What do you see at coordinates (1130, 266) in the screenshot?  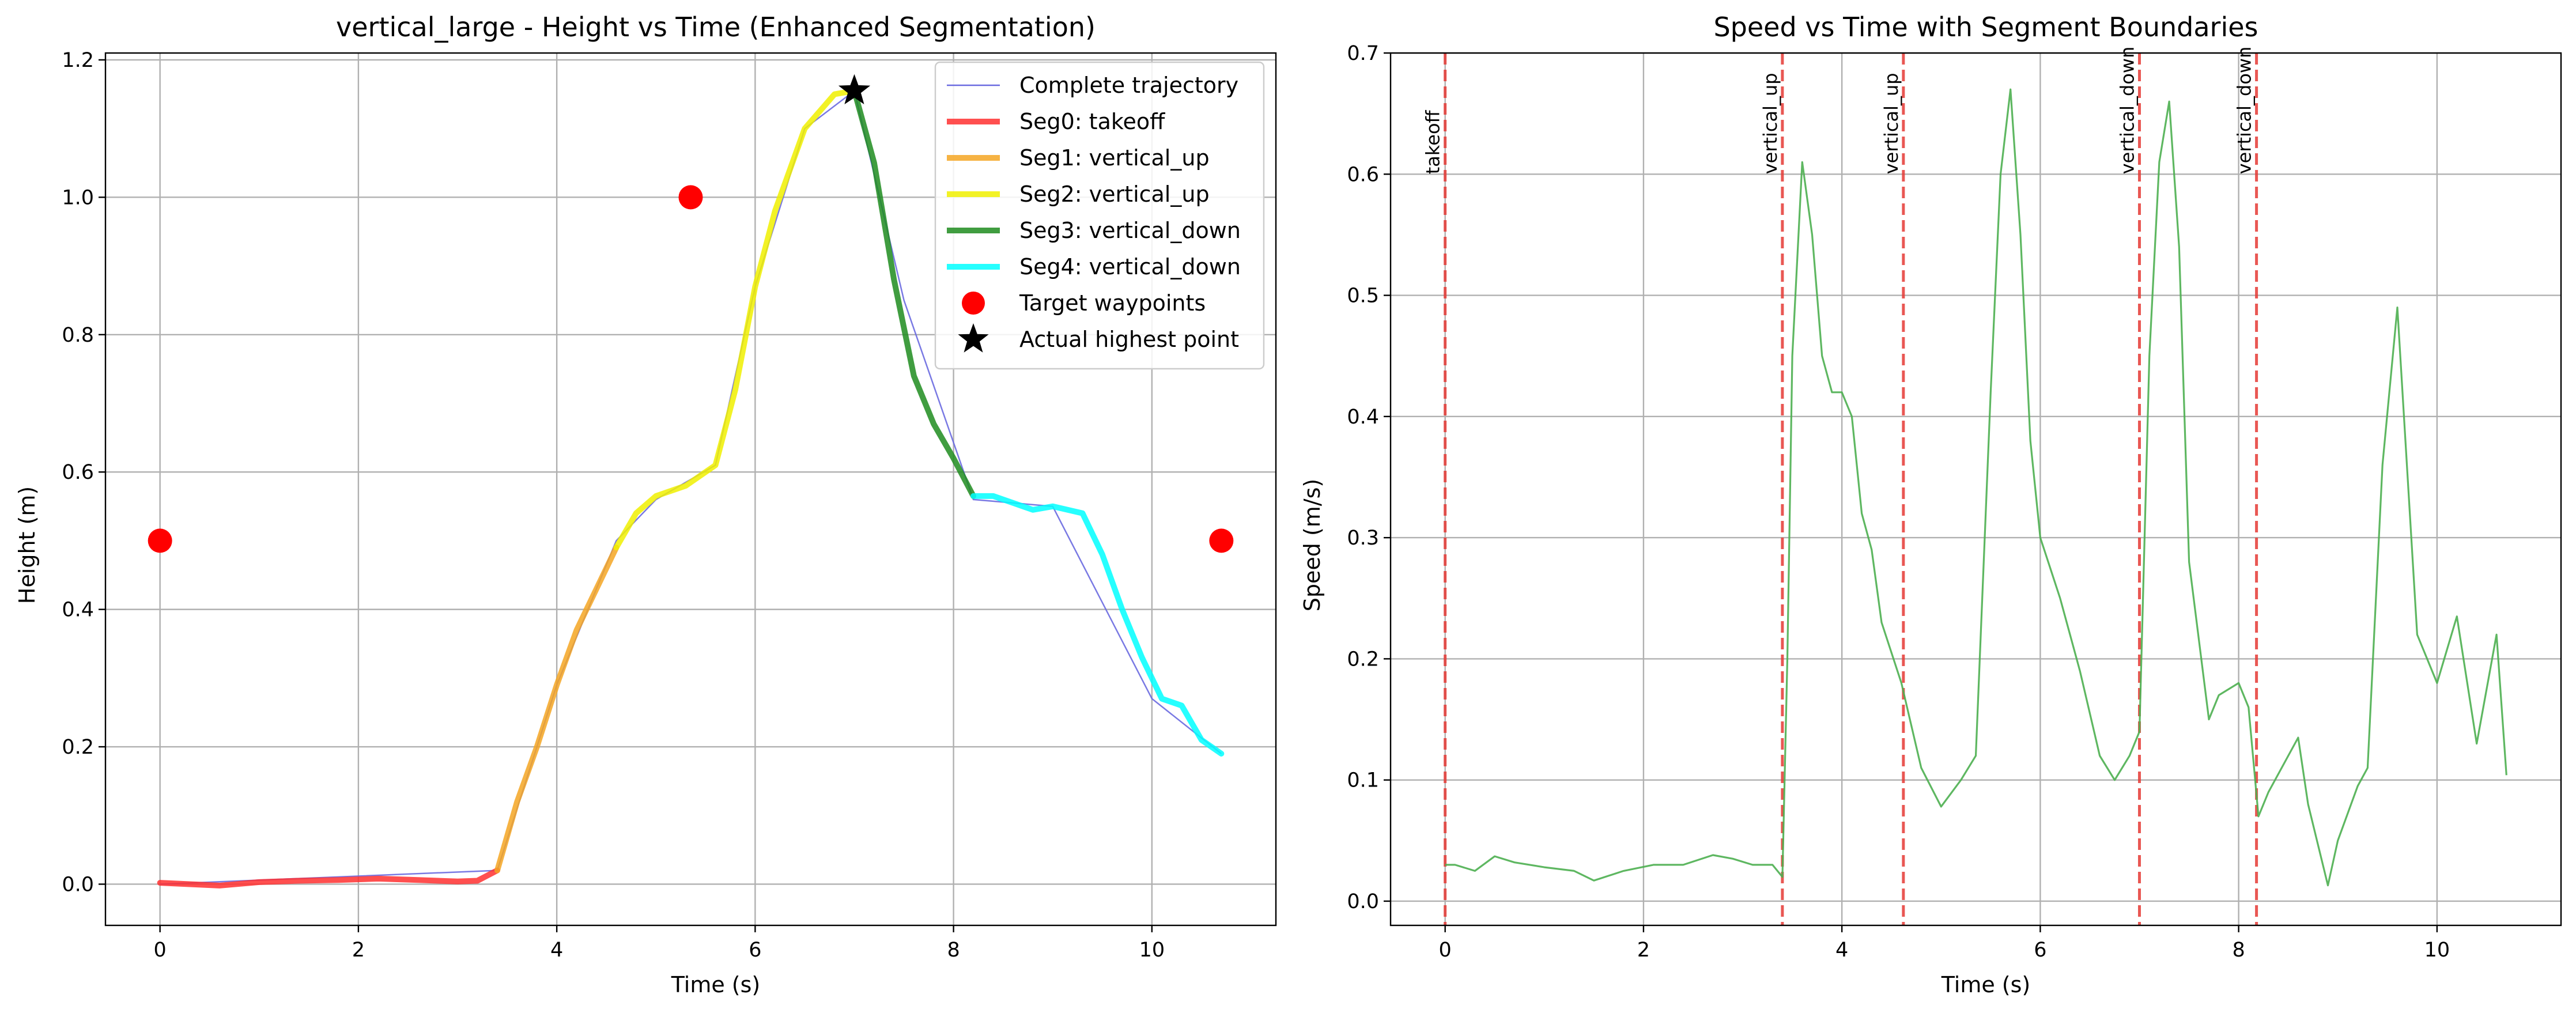 I see `legend-label: Seg4: vertical_down` at bounding box center [1130, 266].